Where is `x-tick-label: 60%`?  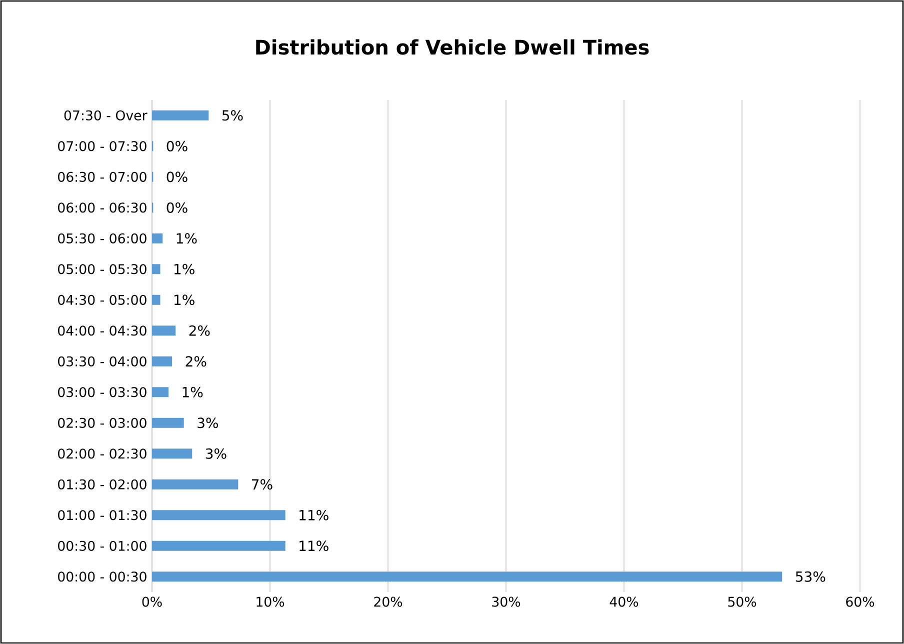
x-tick-label: 60% is located at coordinates (860, 601).